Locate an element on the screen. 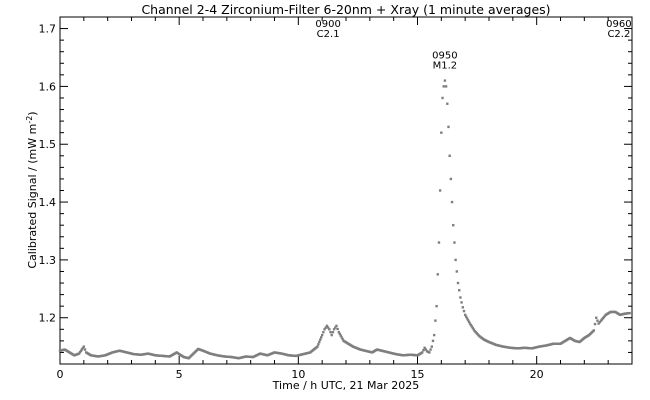 The image size is (650, 400). x-tick-label: 20 is located at coordinates (537, 374).